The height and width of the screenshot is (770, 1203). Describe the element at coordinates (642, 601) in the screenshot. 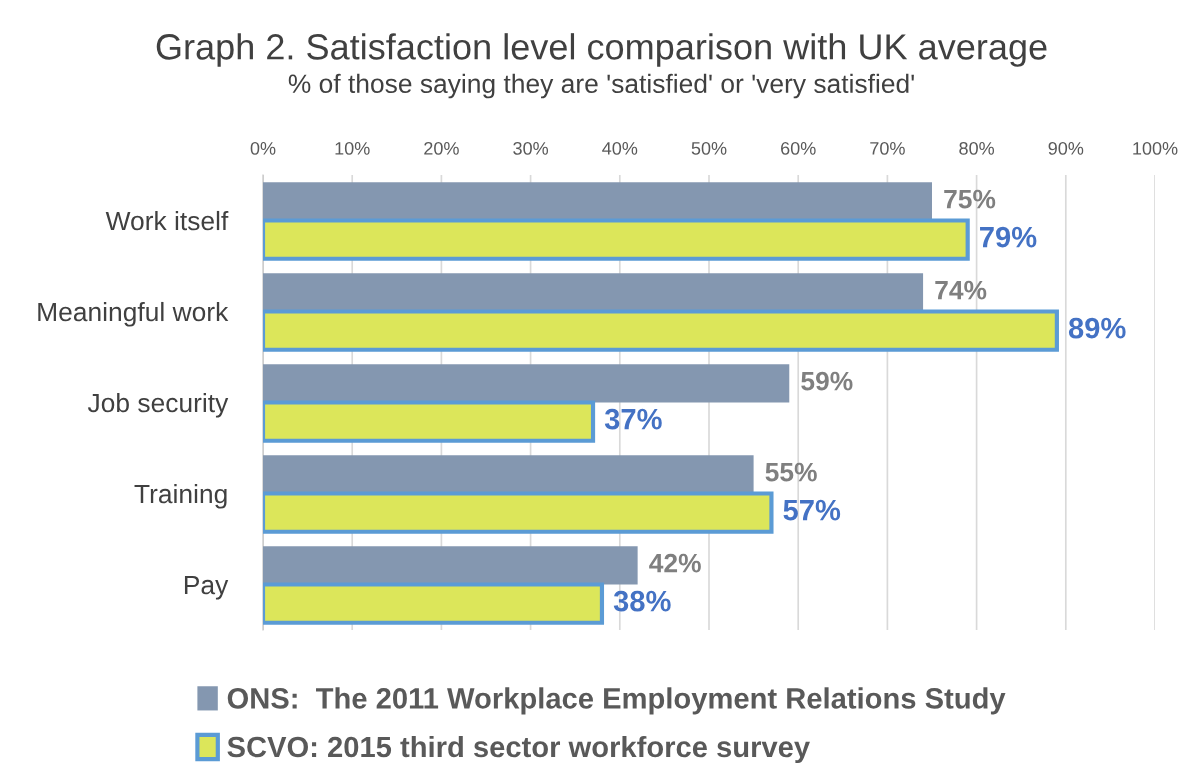

I see `data-label: 38%` at that location.